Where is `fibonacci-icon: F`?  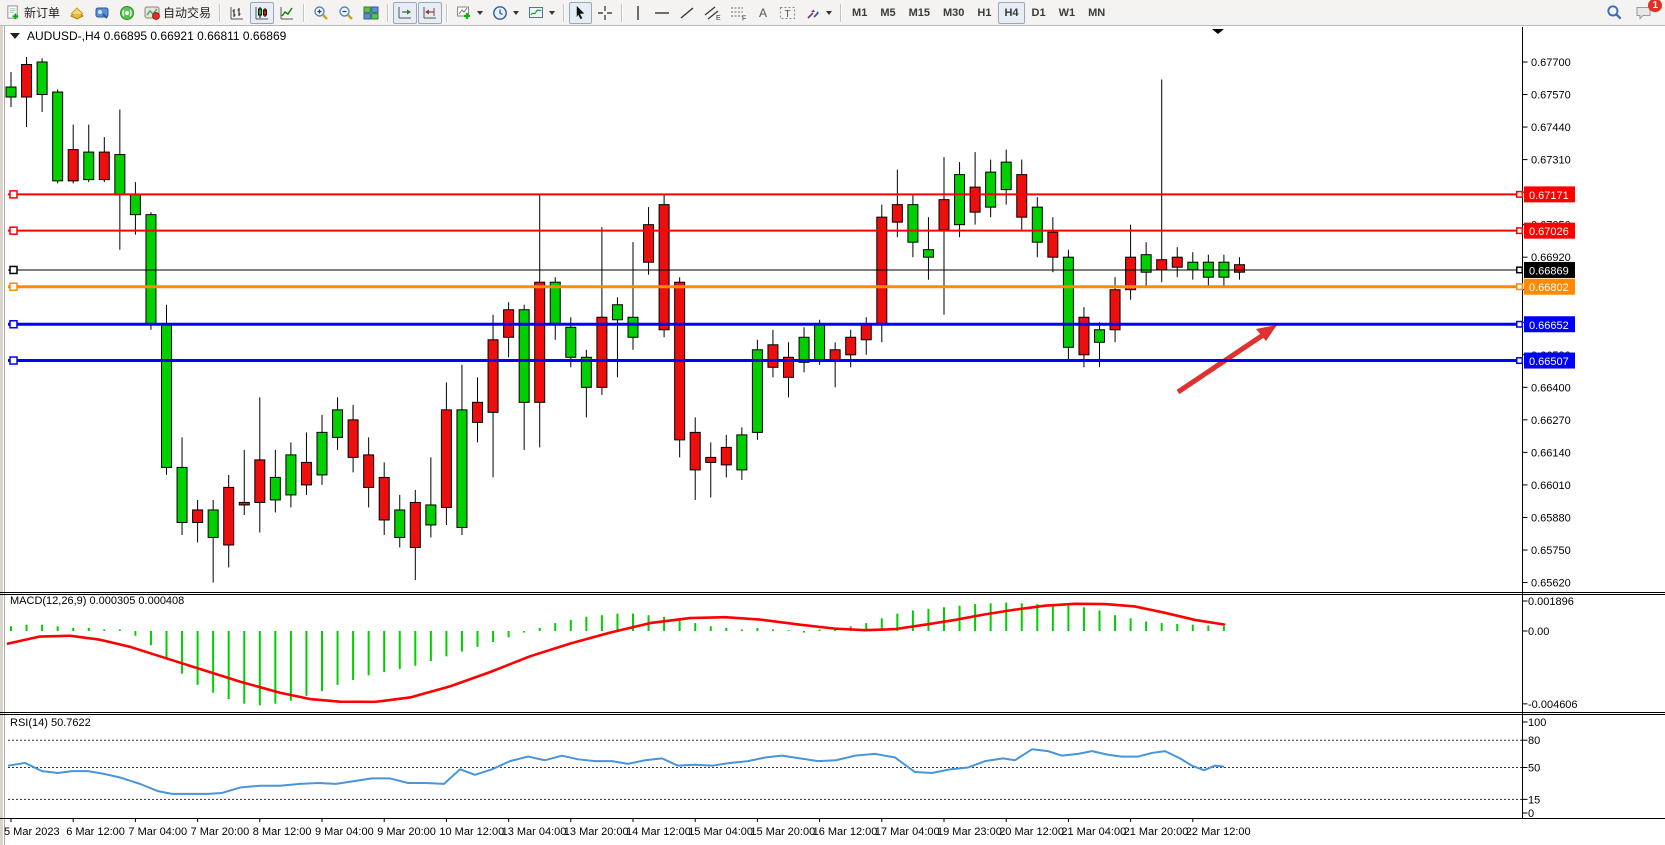 fibonacci-icon: F is located at coordinates (738, 14).